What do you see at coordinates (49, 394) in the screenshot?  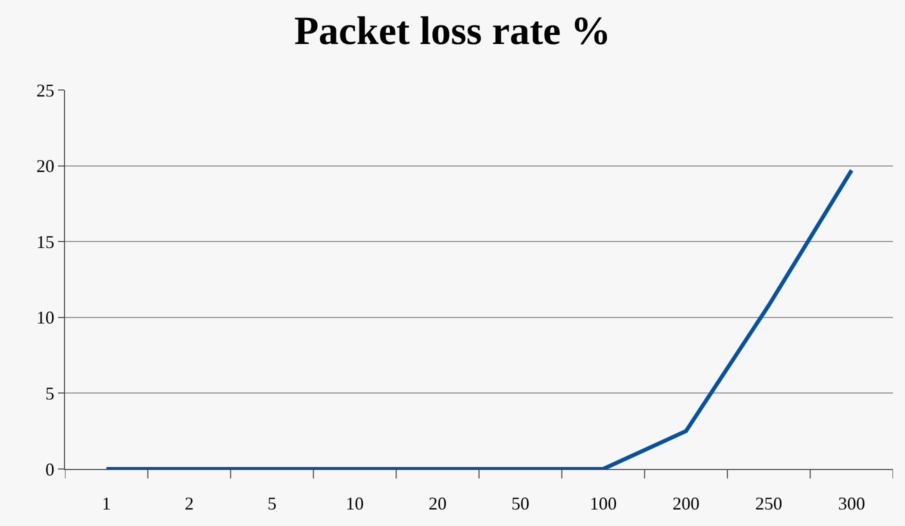 I see `y-tick-label: 5` at bounding box center [49, 394].